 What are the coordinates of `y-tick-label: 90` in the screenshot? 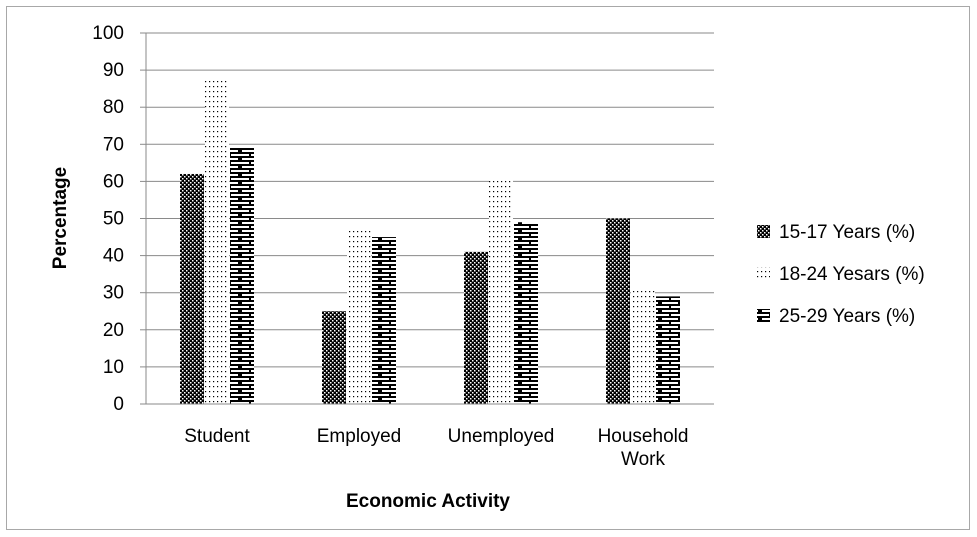 It's located at (113, 70).